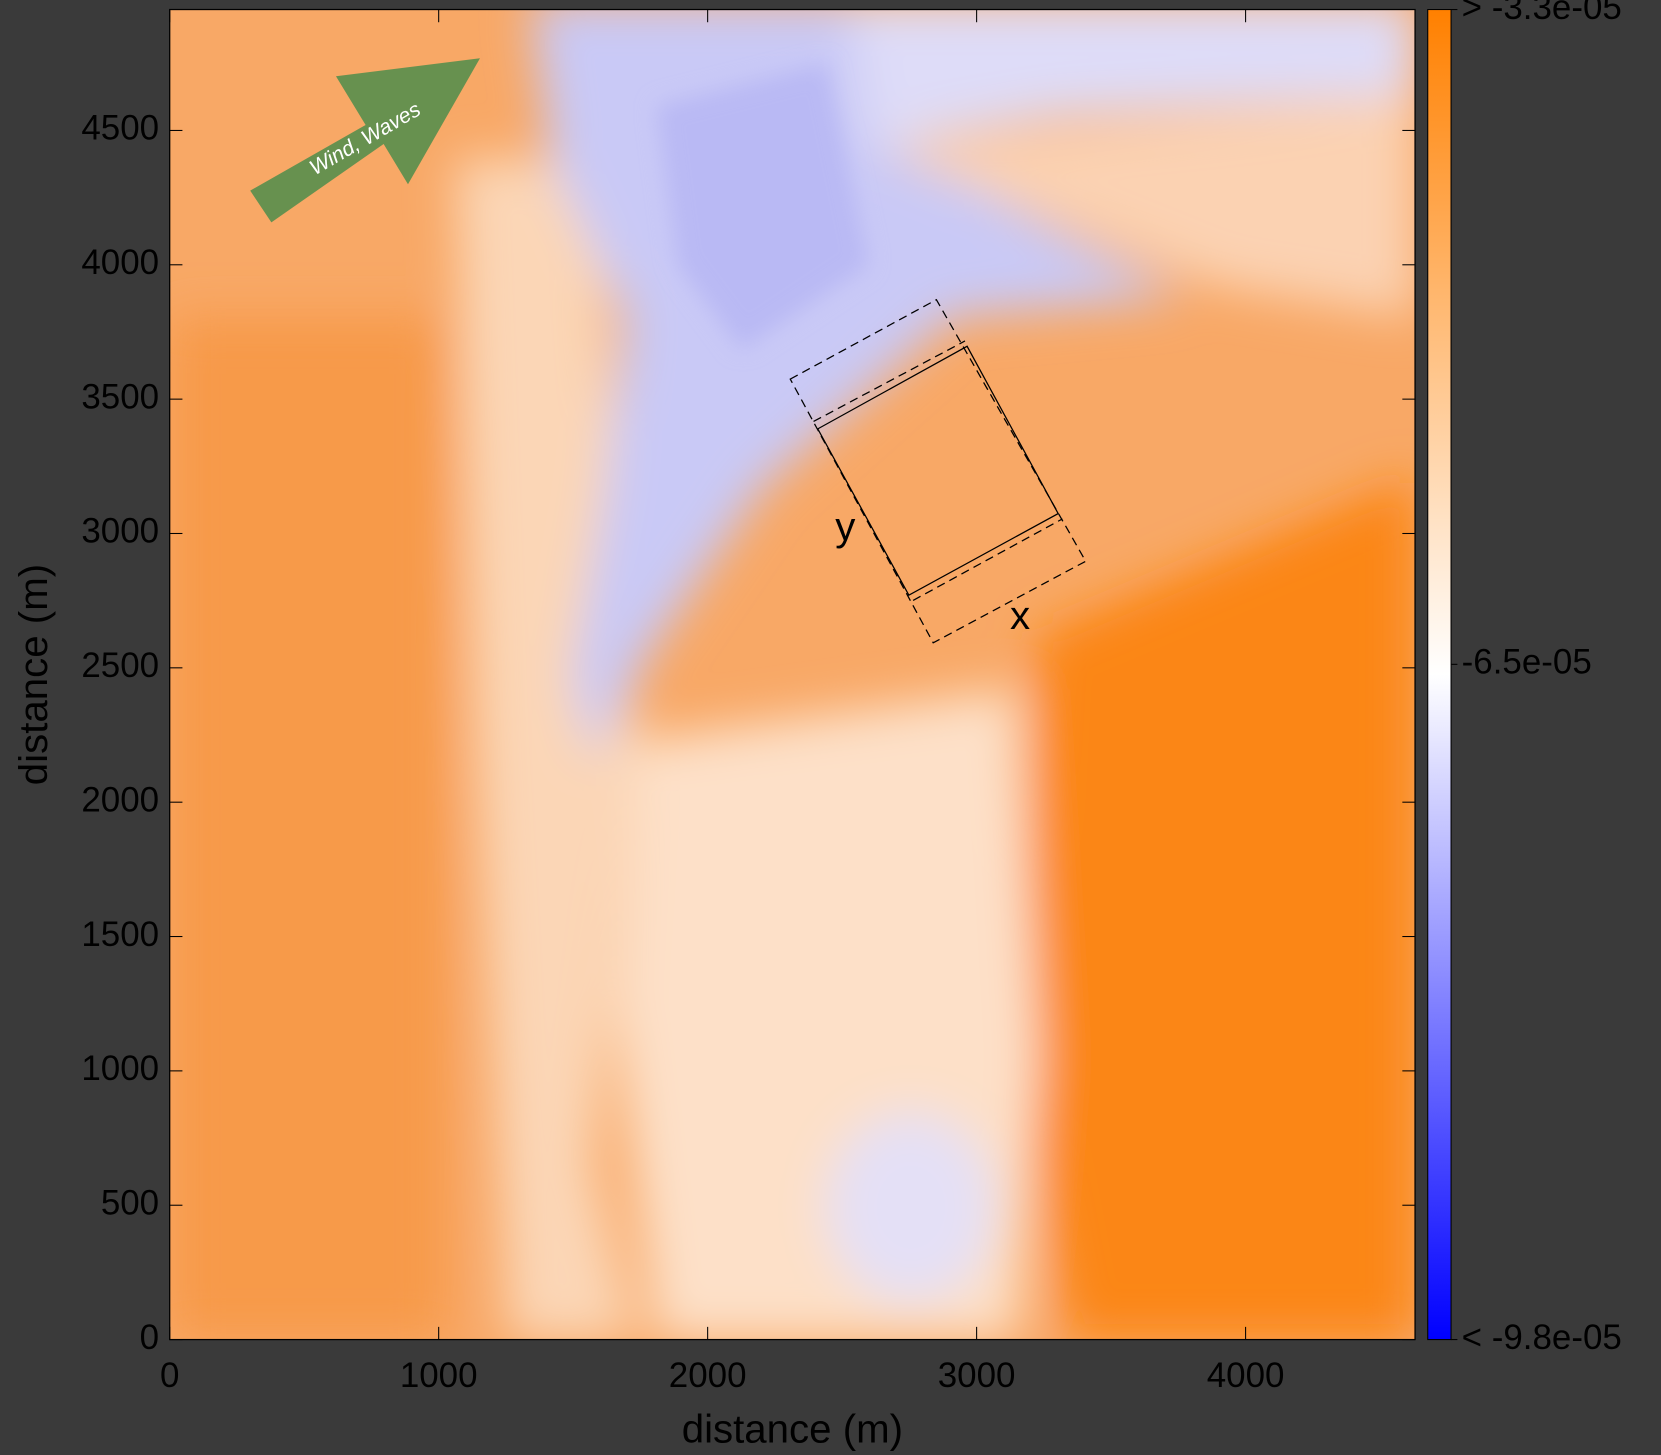 Image resolution: width=1661 pixels, height=1455 pixels. What do you see at coordinates (120, 396) in the screenshot?
I see `y-tick-label: 3500` at bounding box center [120, 396].